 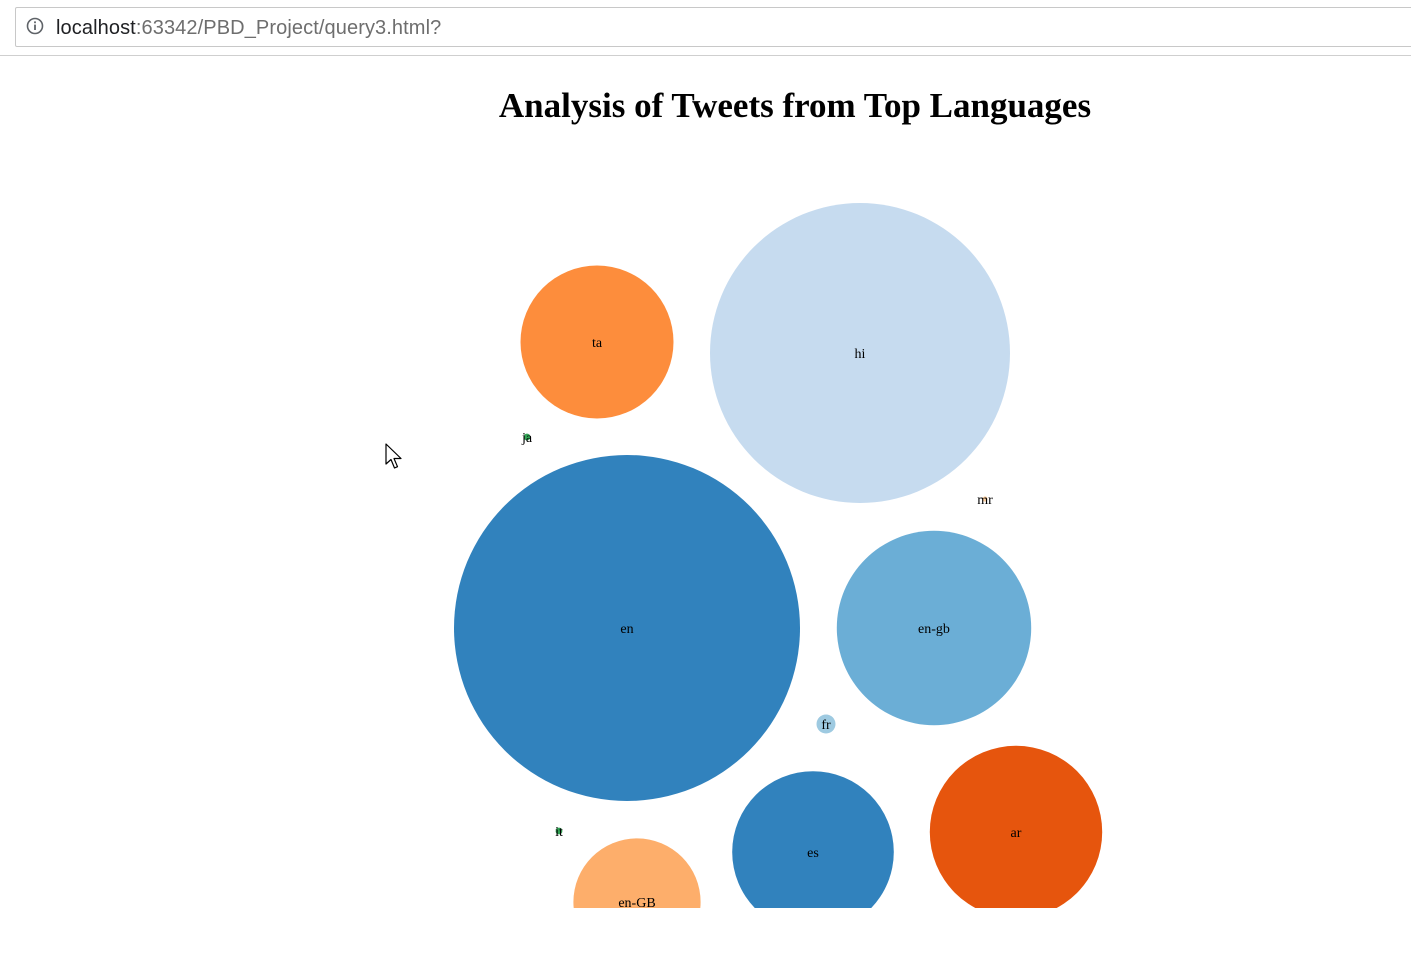 I want to click on bubble-ta: ta, so click(x=597, y=342).